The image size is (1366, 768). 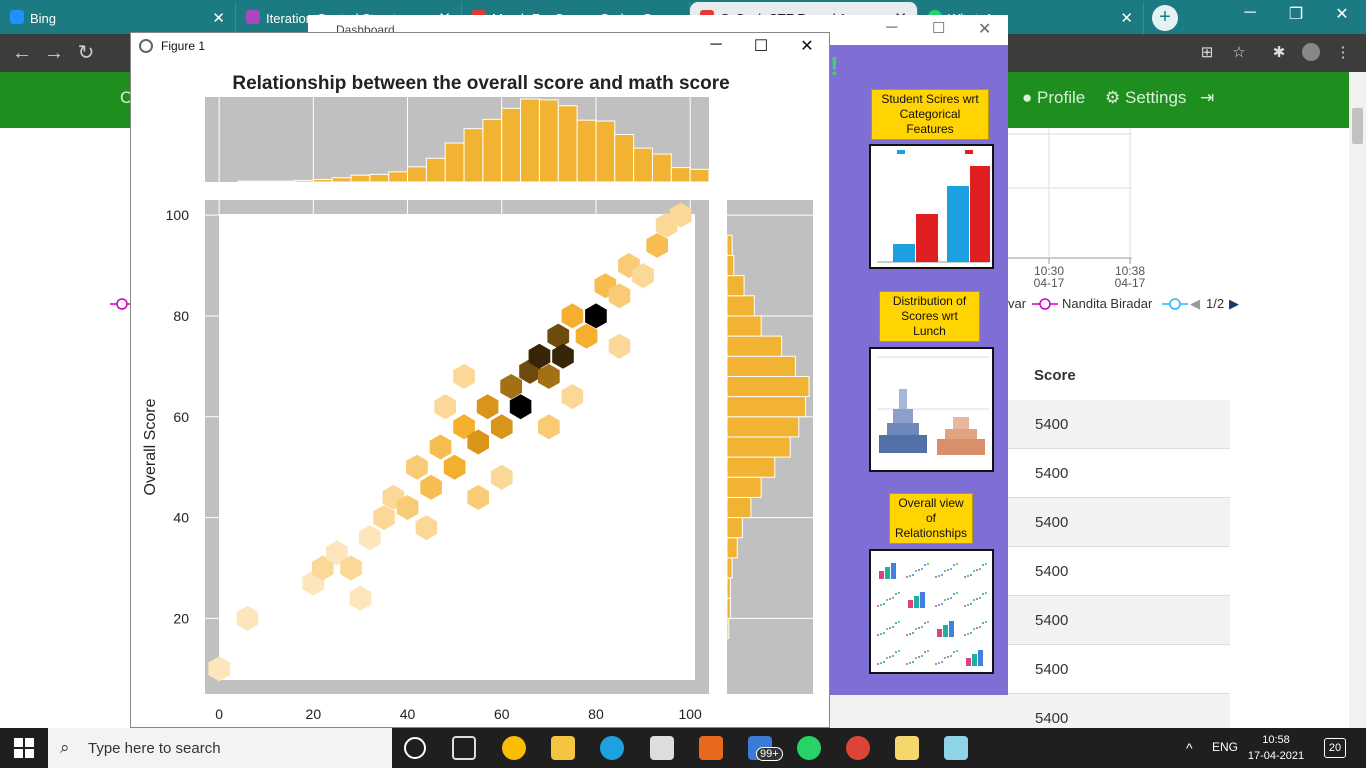 What do you see at coordinates (1357, 400) in the screenshot?
I see `page-scrollbar` at bounding box center [1357, 400].